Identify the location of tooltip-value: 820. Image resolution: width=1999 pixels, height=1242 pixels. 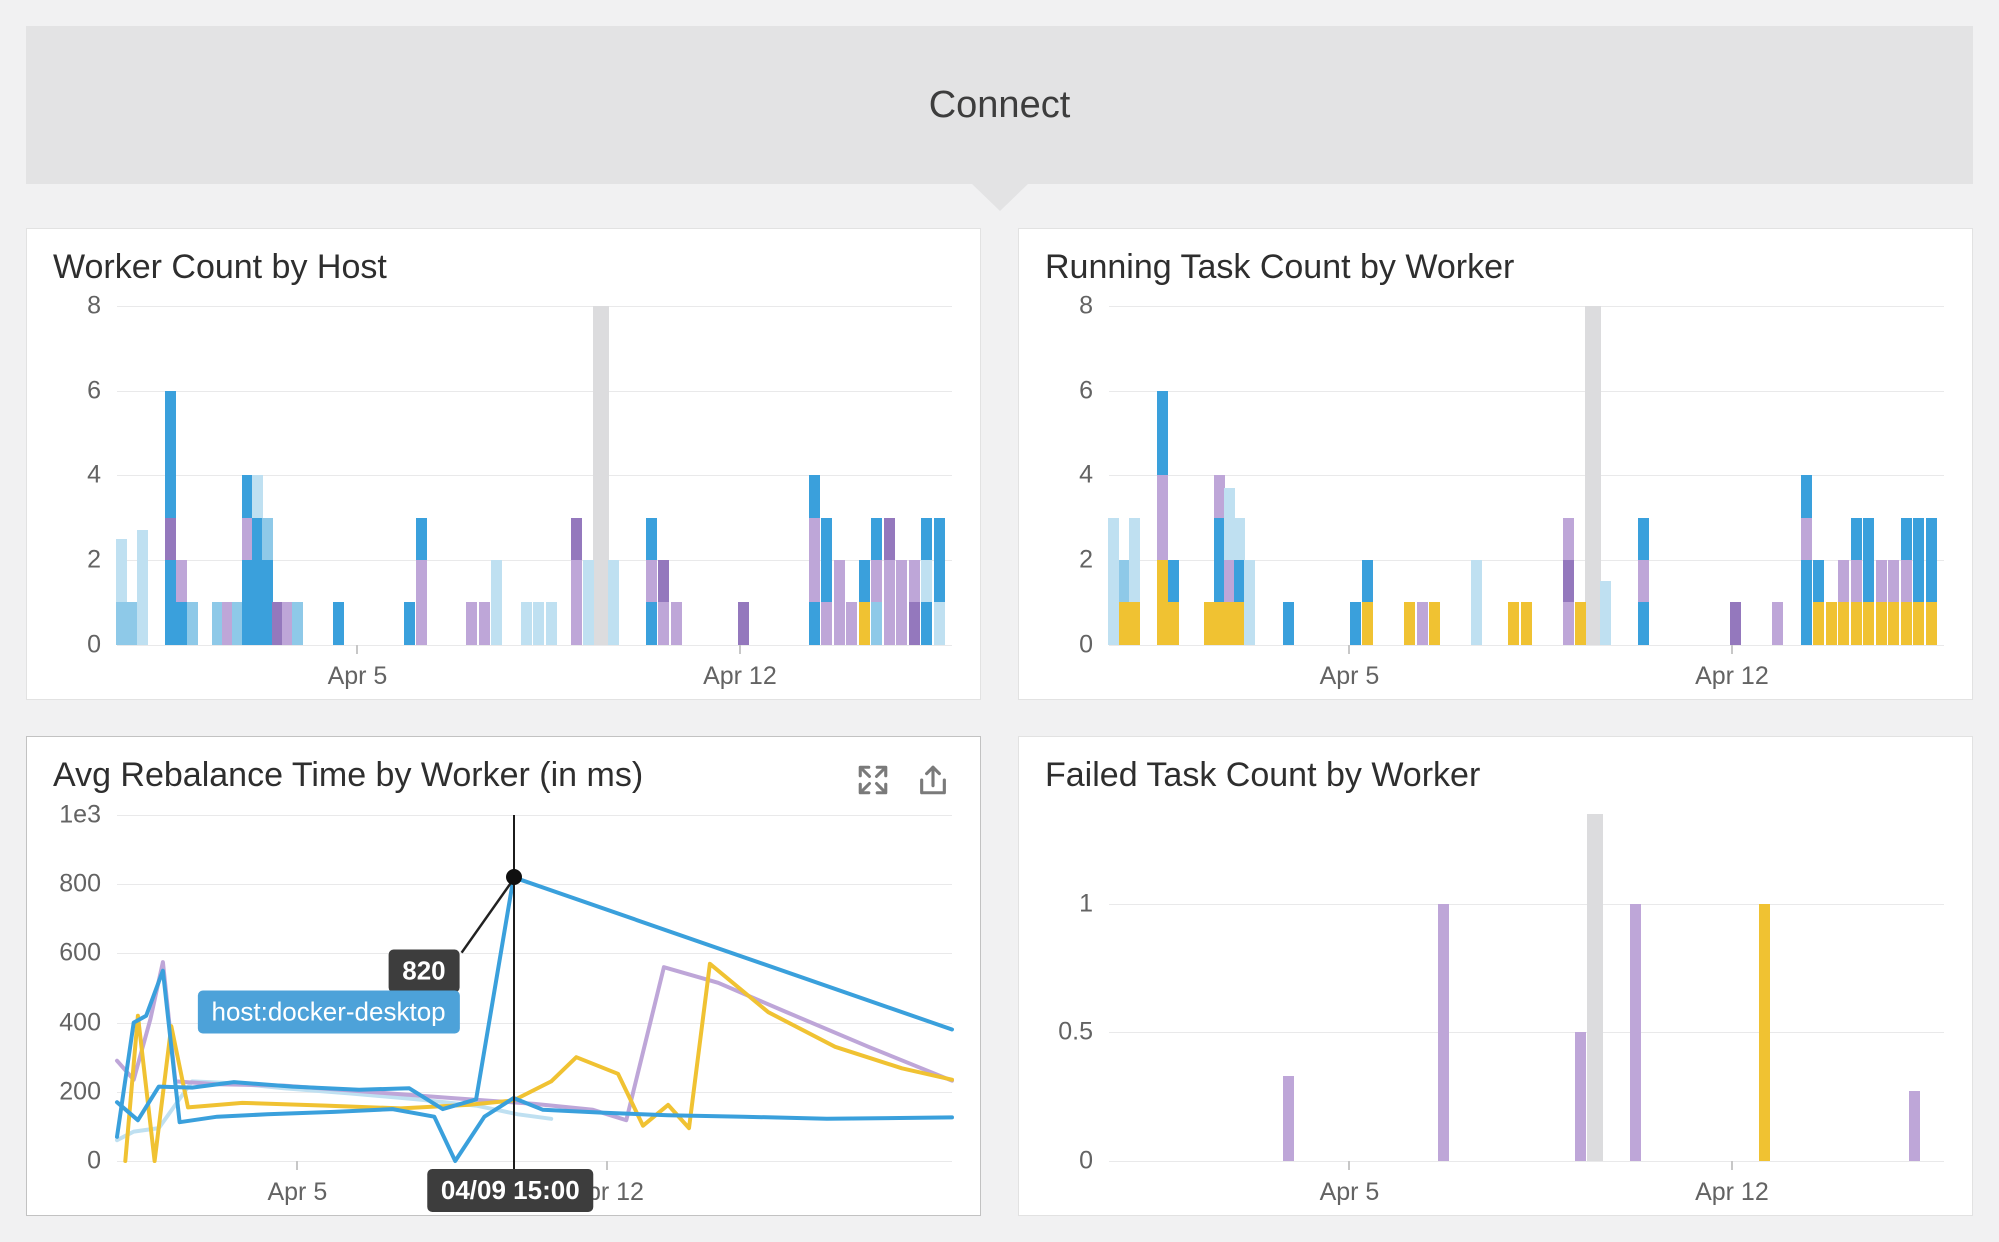
(424, 971).